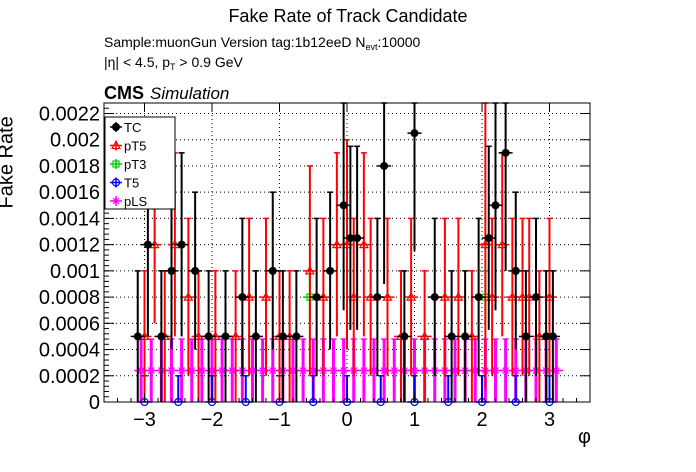 This screenshot has height=472, width=696. I want to click on y-tick-label: 0.0014, so click(69, 219).